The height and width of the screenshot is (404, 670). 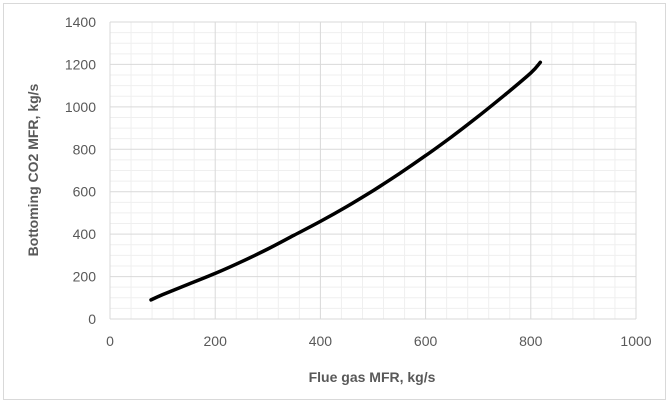 I want to click on x-tick-label: 1000, so click(x=635, y=341).